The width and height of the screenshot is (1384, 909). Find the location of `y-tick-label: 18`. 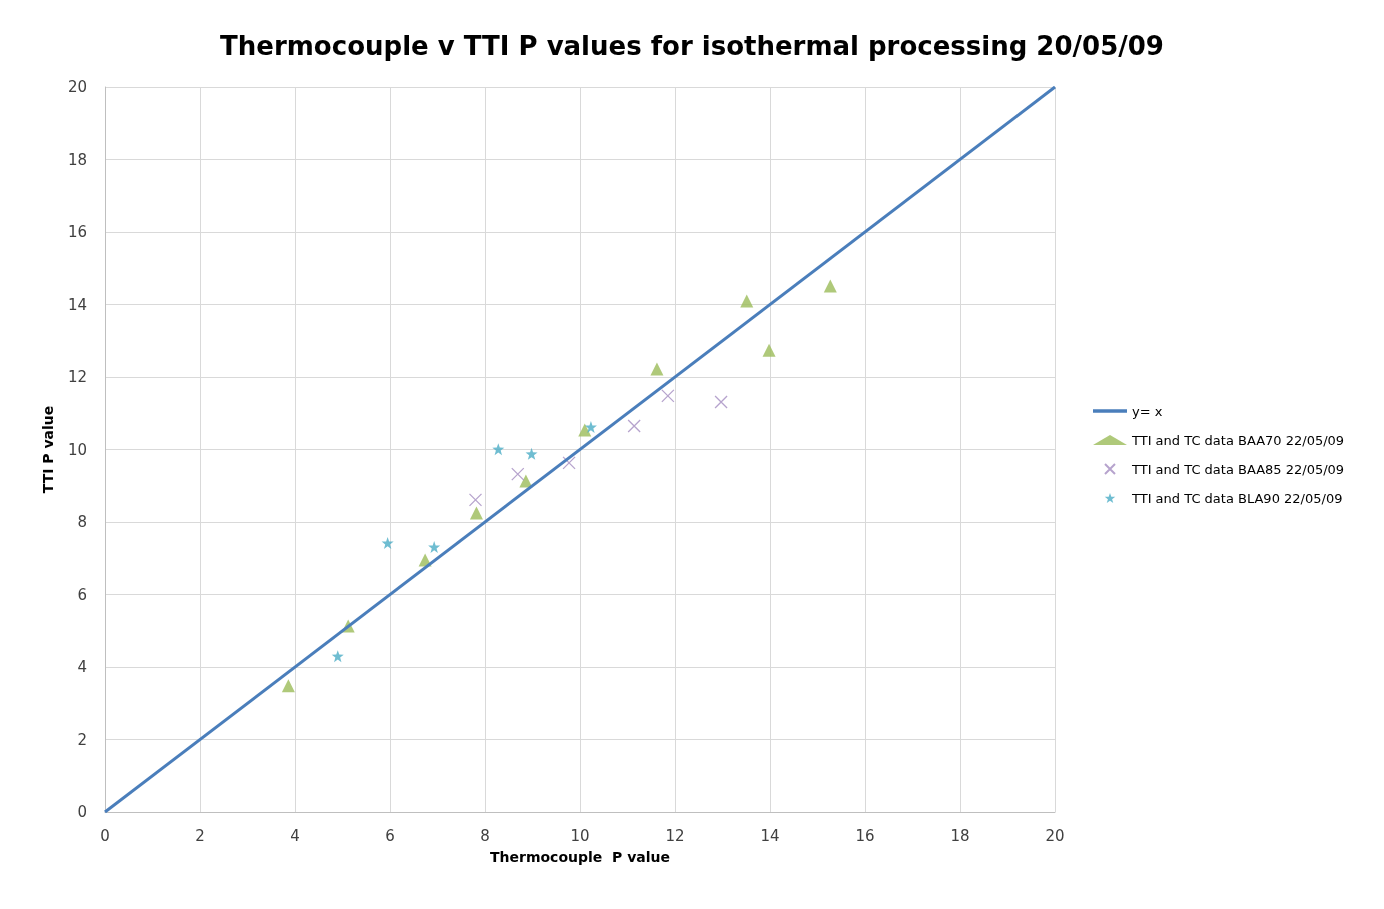

y-tick-label: 18 is located at coordinates (77, 159).